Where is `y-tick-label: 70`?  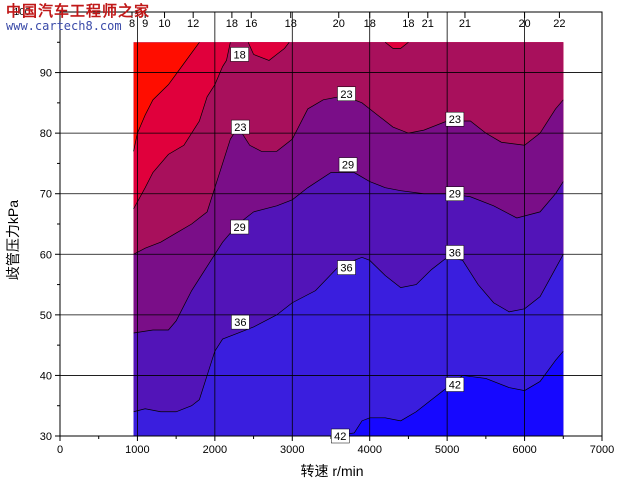 y-tick-label: 70 is located at coordinates (46, 195).